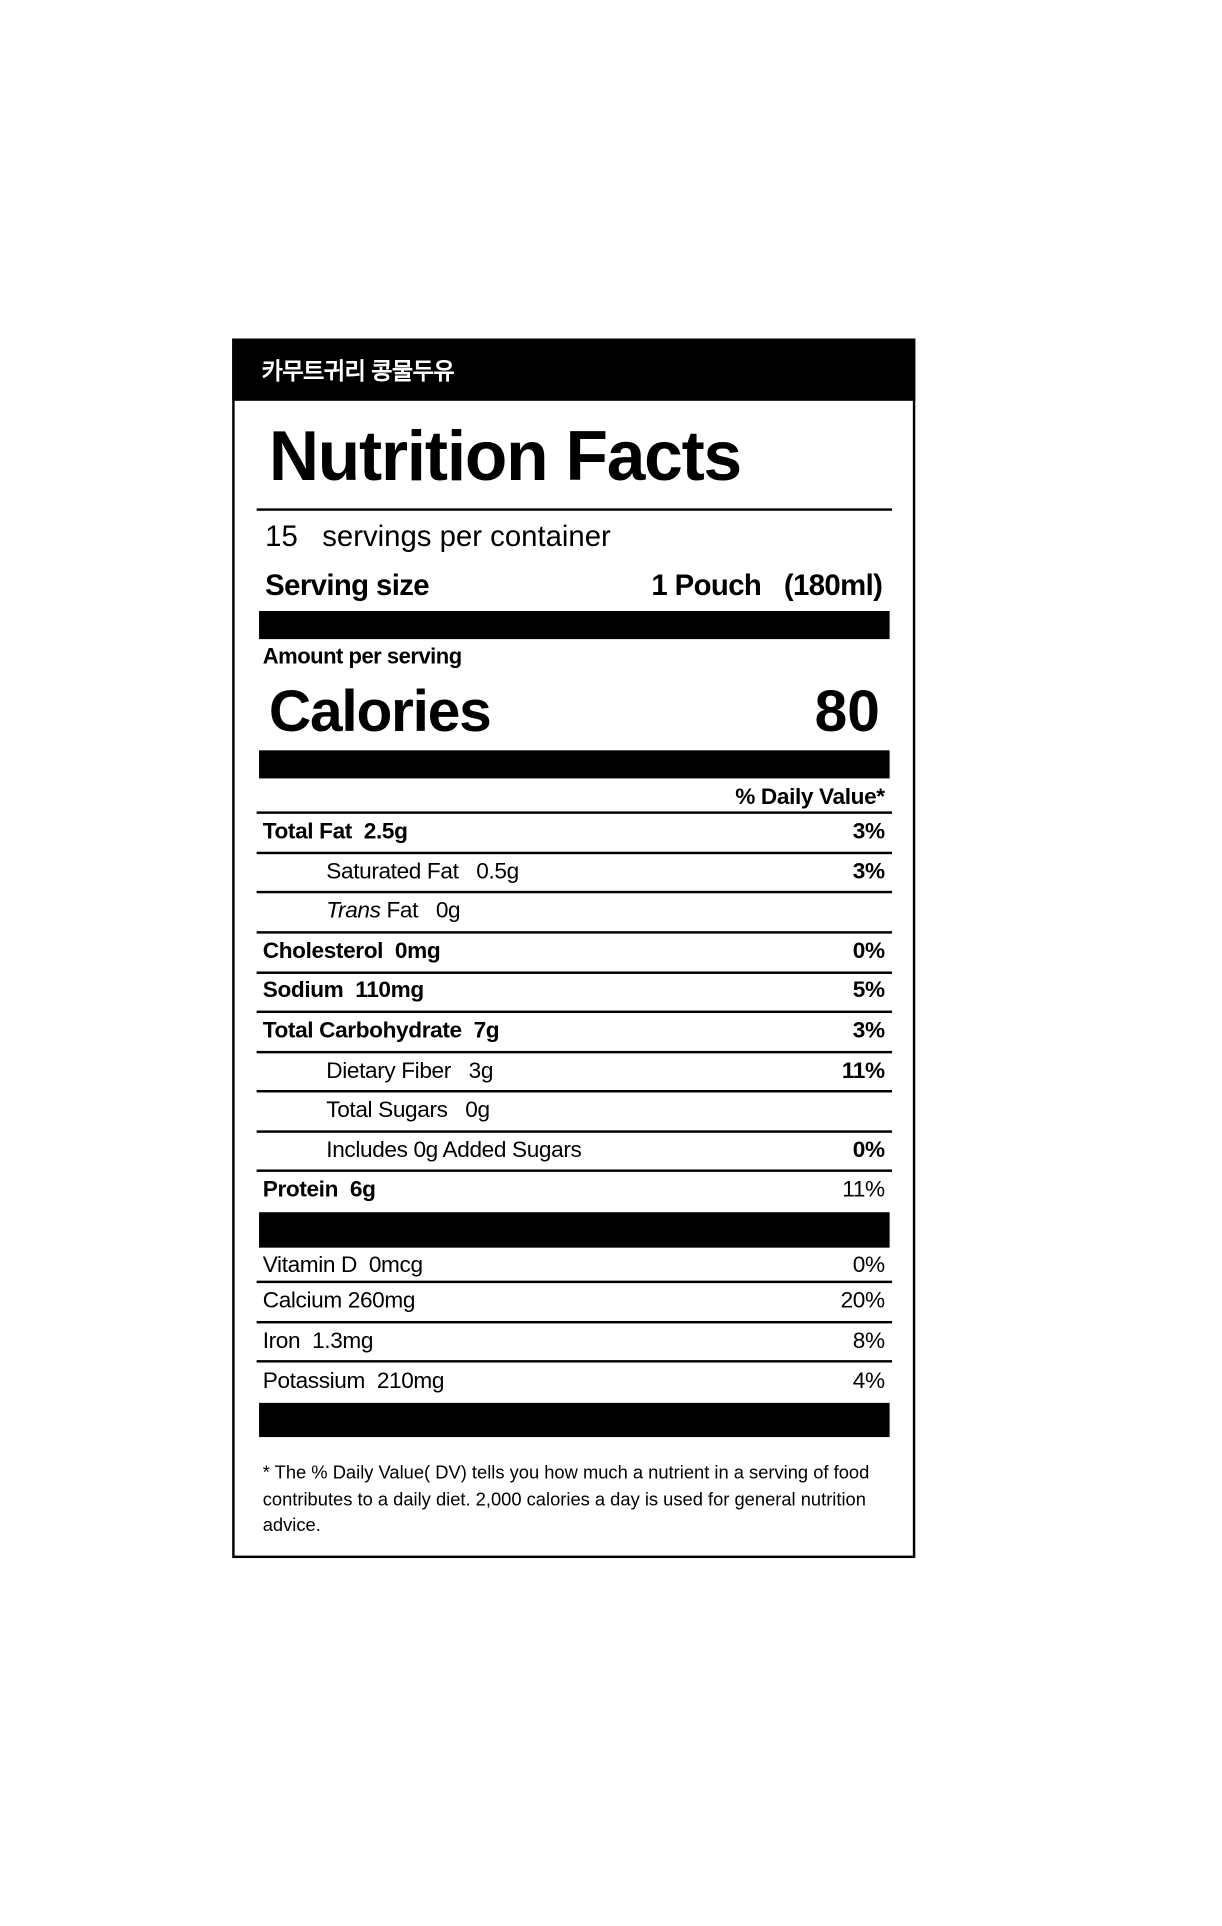 This screenshot has width=1222, height=1926. I want to click on nutrient-name: Sodium, so click(303, 989).